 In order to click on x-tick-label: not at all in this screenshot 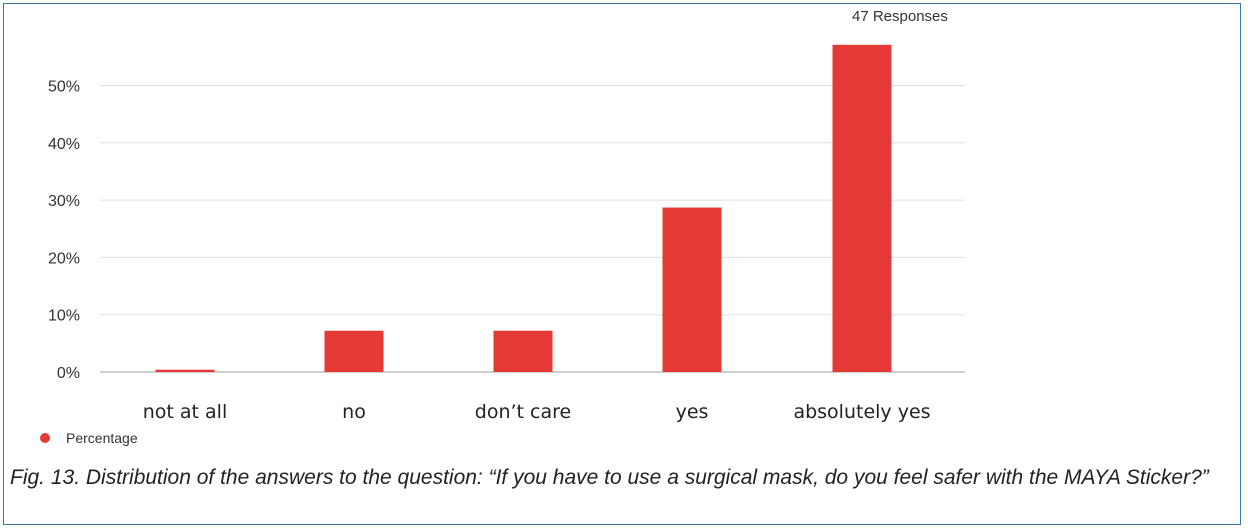, I will do `click(185, 412)`.